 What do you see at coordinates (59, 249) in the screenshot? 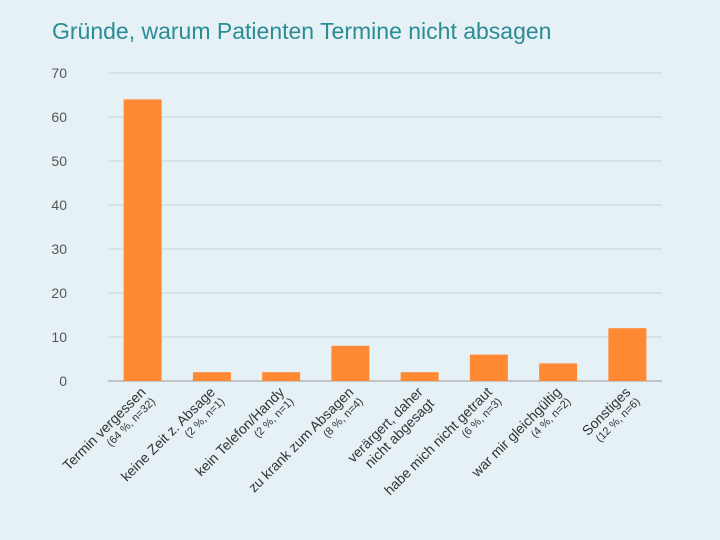
I see `y-tick-label: 30` at bounding box center [59, 249].